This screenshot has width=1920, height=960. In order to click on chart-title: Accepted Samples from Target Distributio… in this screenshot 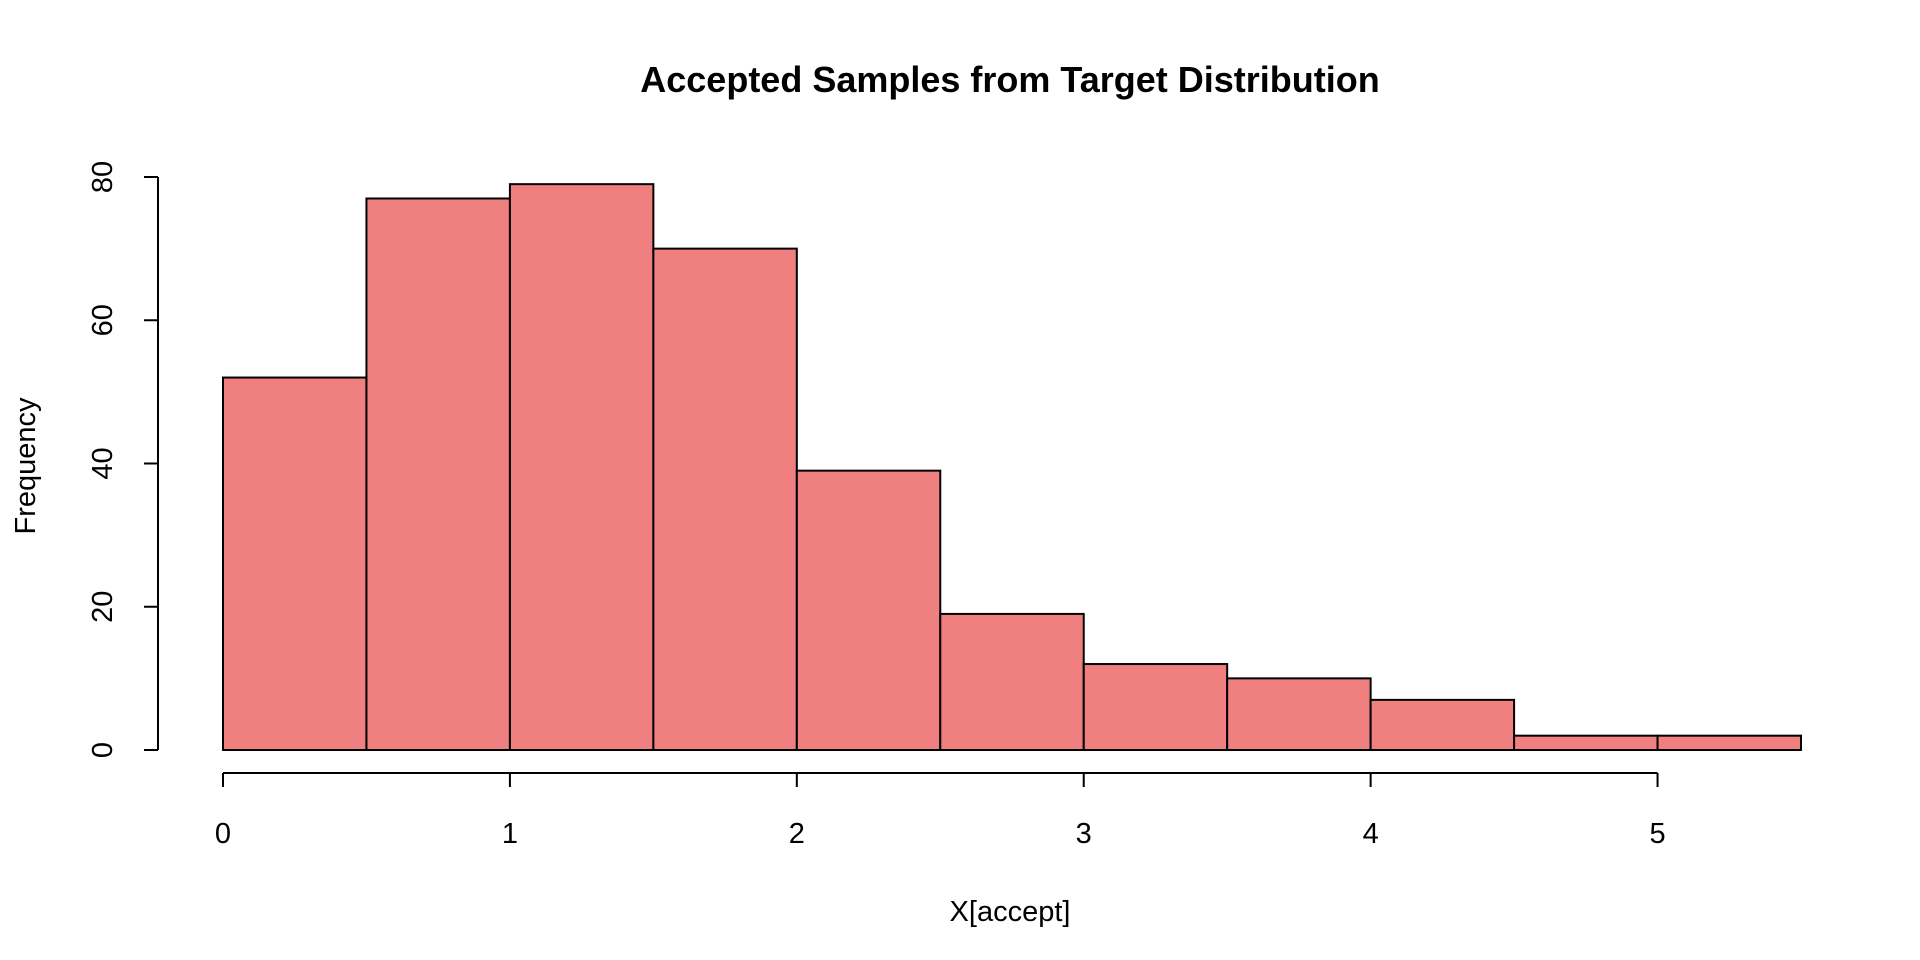, I will do `click(1009, 79)`.